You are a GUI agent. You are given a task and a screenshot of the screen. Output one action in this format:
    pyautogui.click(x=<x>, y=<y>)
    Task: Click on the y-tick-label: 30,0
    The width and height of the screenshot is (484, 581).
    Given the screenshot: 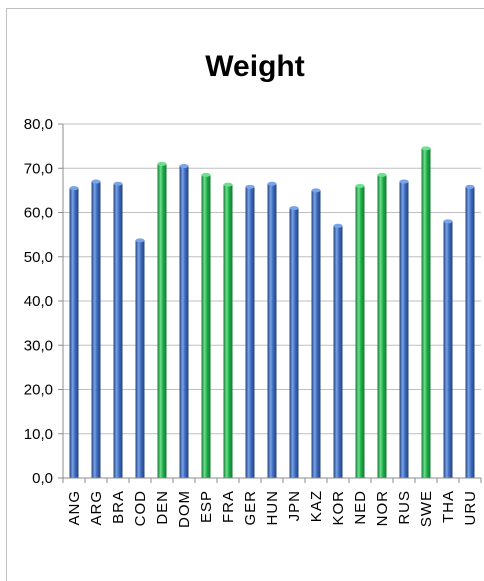 What is the action you would take?
    pyautogui.click(x=38, y=345)
    